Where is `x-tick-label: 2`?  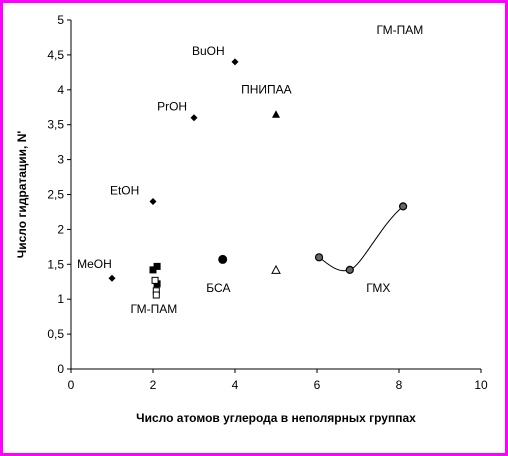
x-tick-label: 2 is located at coordinates (153, 385).